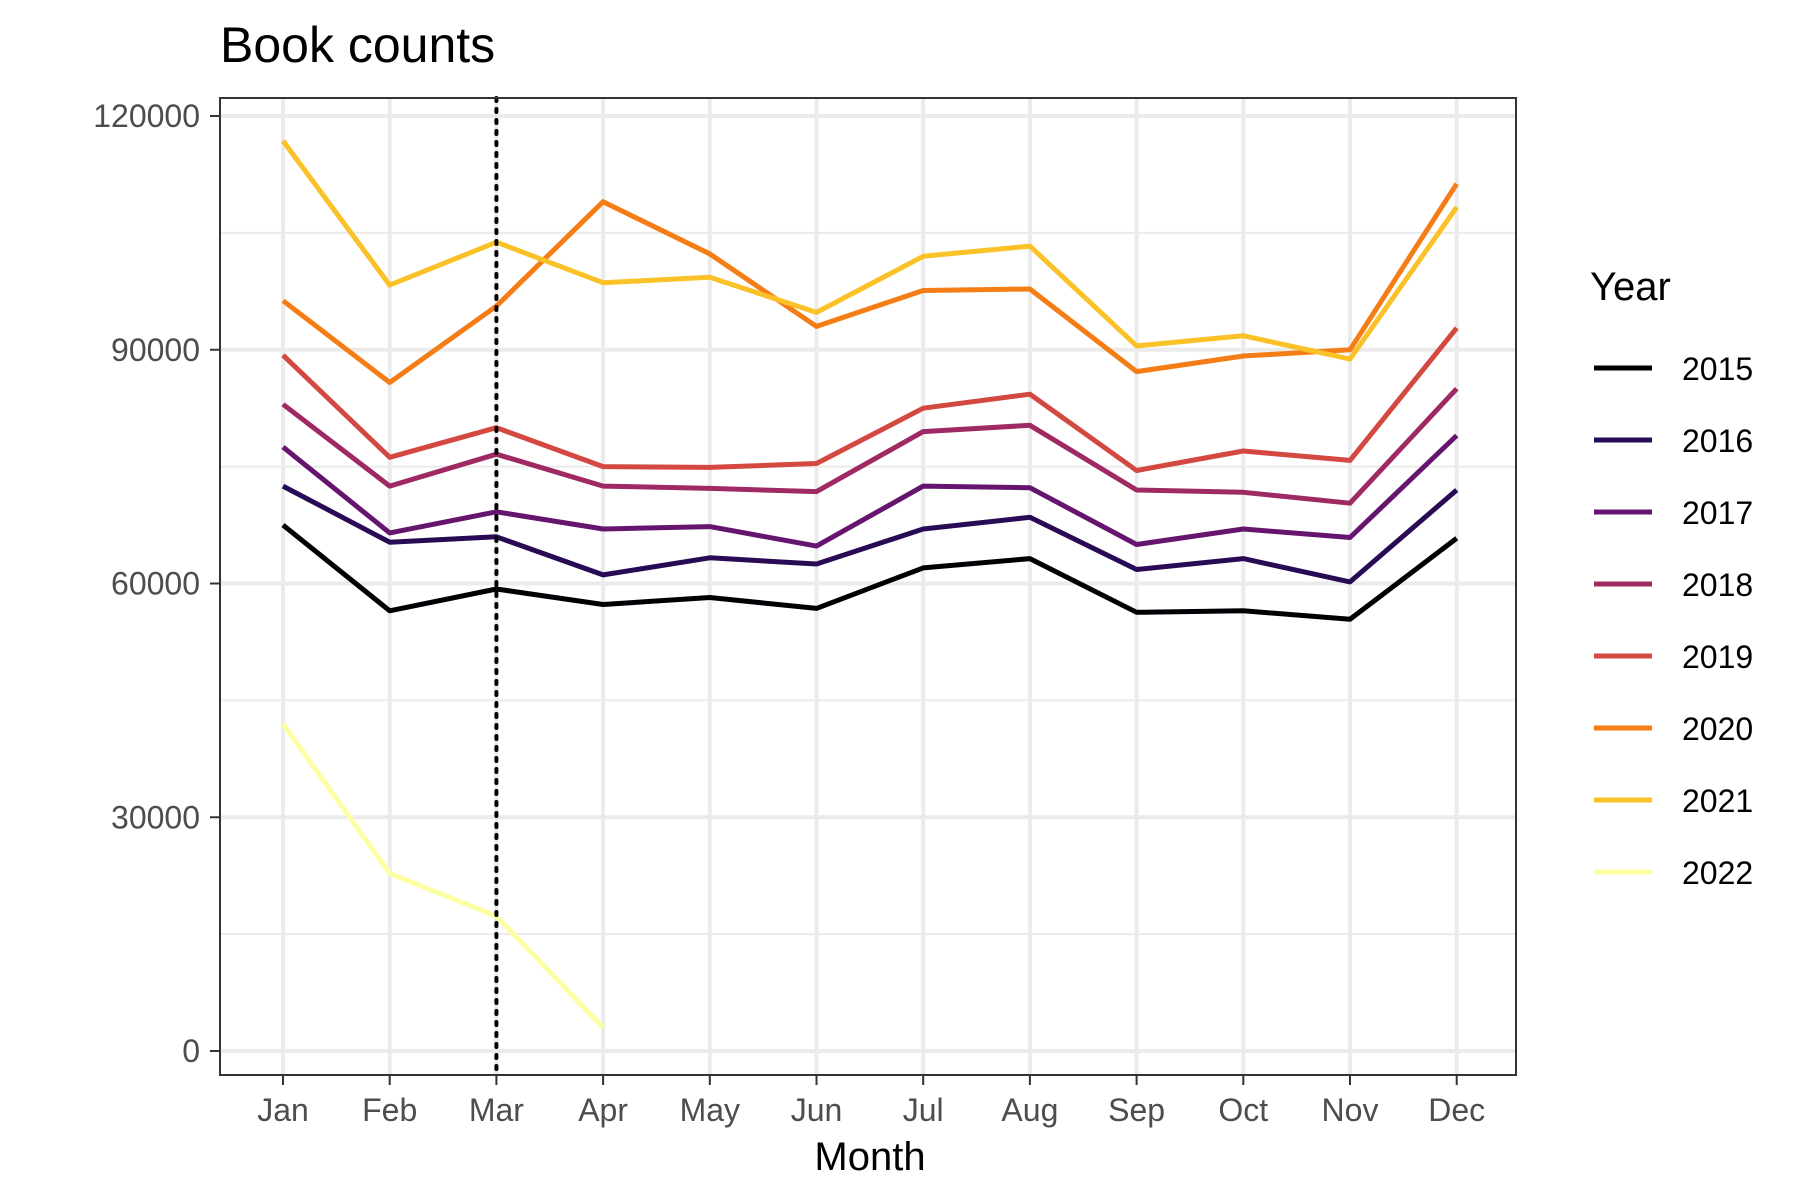 The height and width of the screenshot is (1200, 1800). I want to click on series-line-2021, so click(869, 250).